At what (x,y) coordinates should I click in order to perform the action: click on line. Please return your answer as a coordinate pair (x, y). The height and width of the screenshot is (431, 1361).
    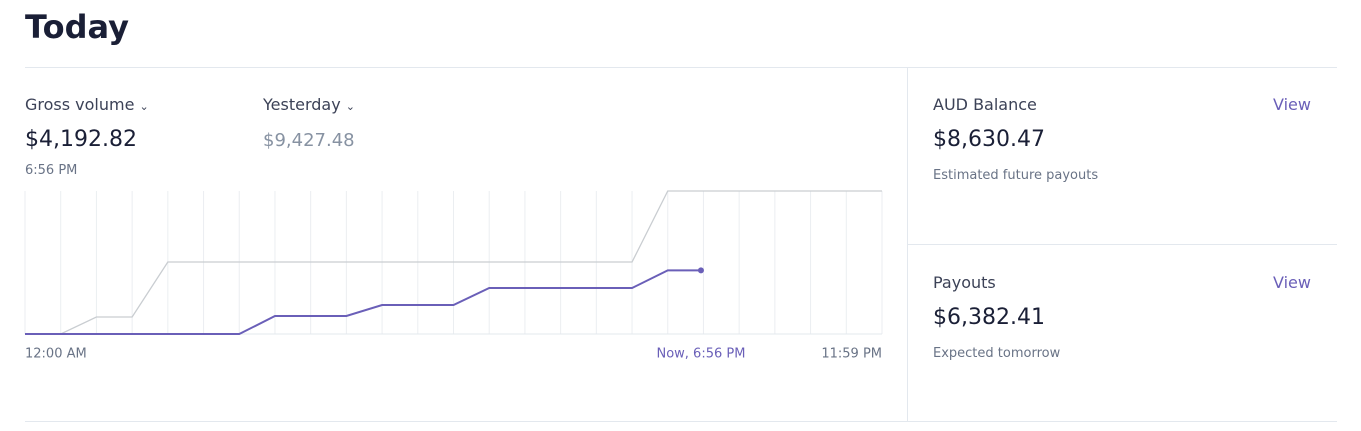
    Looking at the image, I should click on (363, 302).